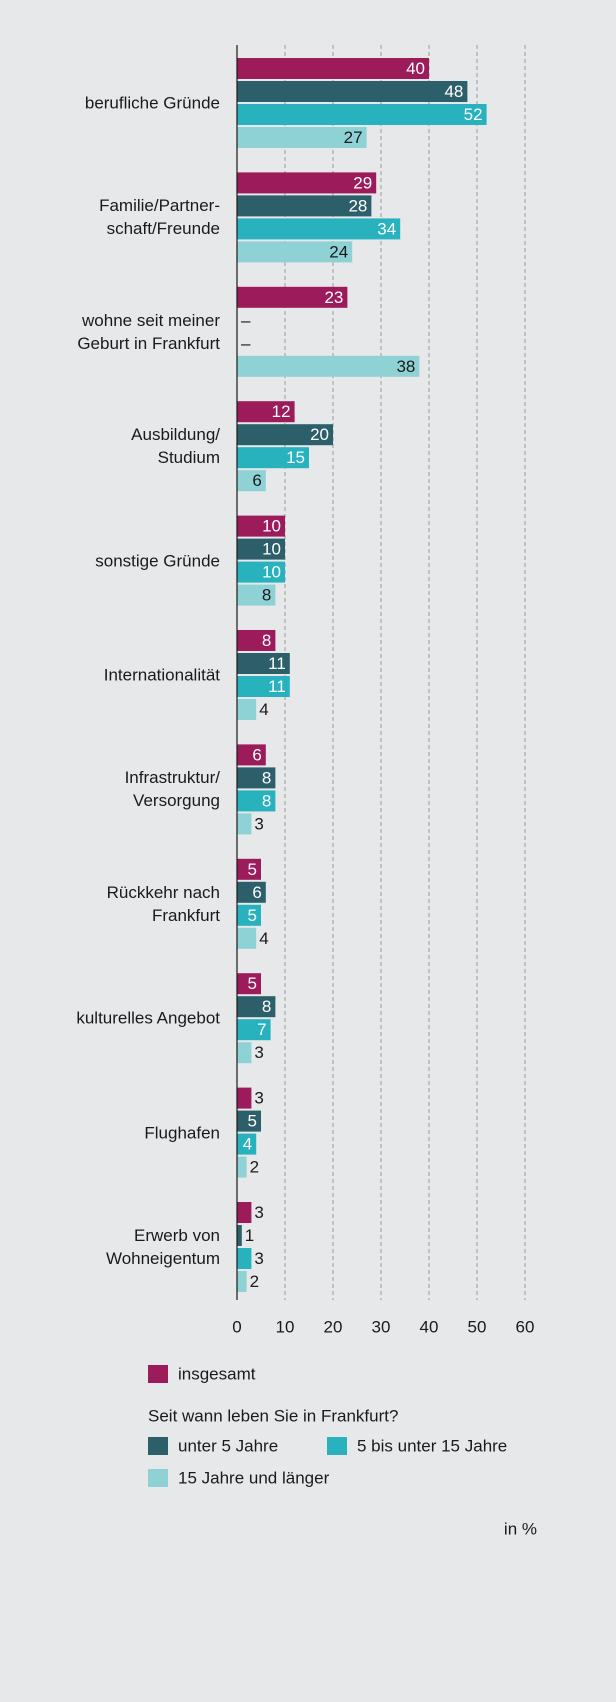  I want to click on legend-label: 5 bis unter 15 Jahre, so click(432, 1445).